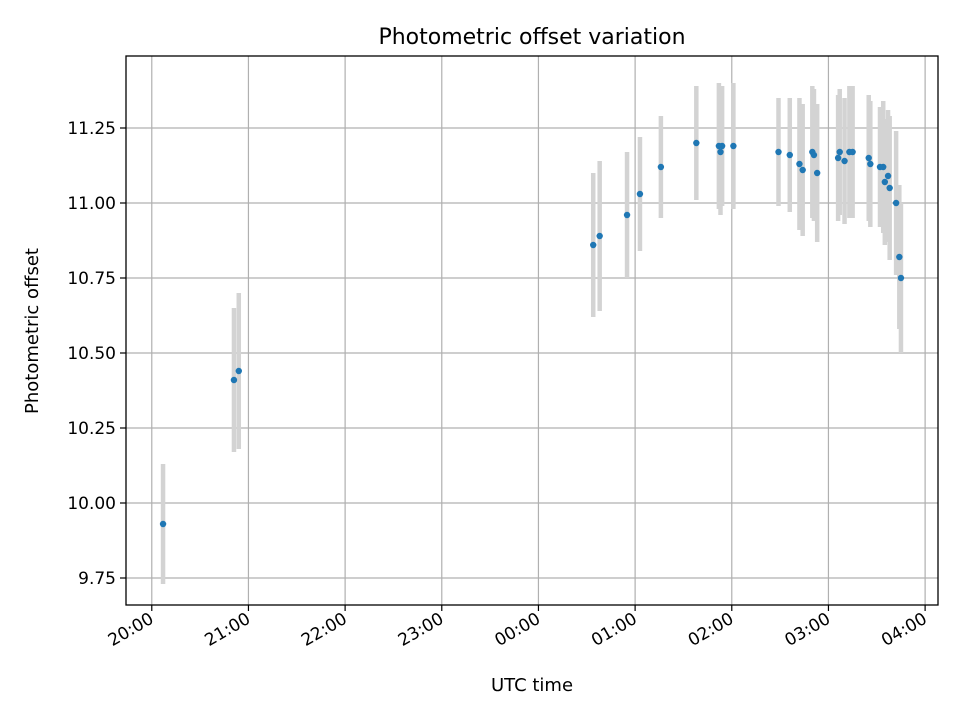 This screenshot has height=720, width=960. Describe the element at coordinates (131, 630) in the screenshot. I see `x-tick-label: 20:00` at that location.